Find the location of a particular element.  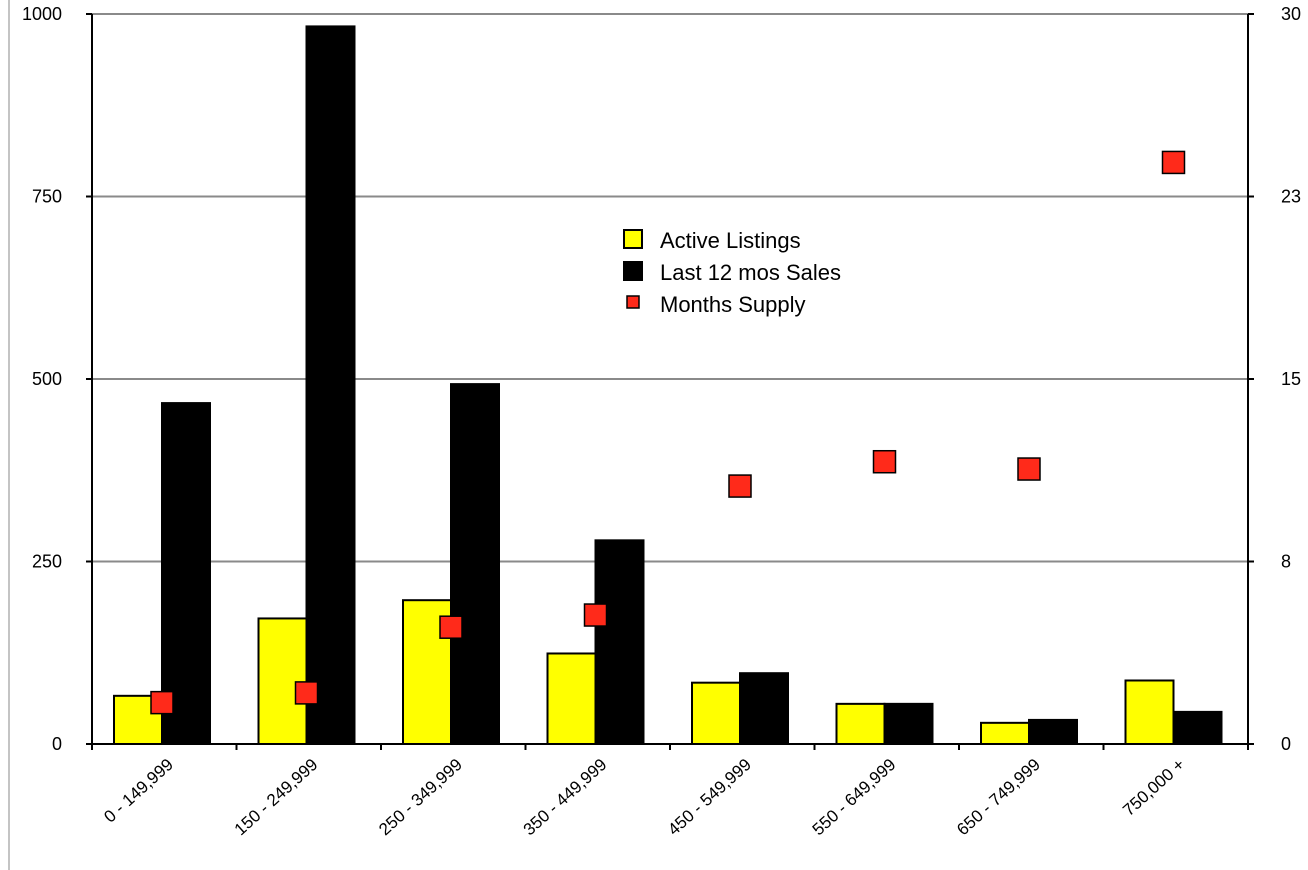

right-tick-label: 15 is located at coordinates (1291, 379).